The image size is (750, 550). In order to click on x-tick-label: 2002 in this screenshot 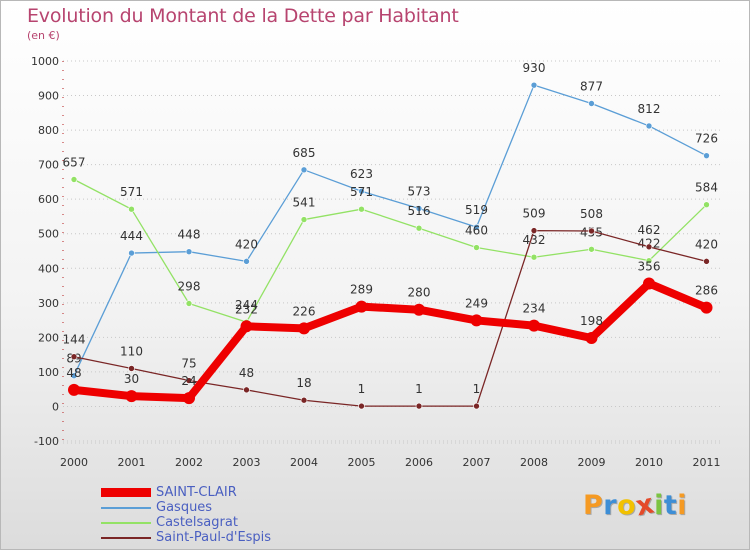, I will do `click(189, 462)`.